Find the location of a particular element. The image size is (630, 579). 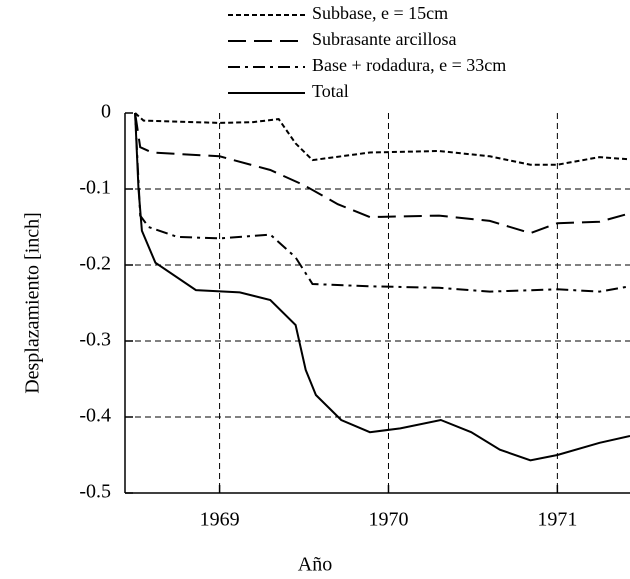

y-tick-label: -0.2 is located at coordinates (95, 264).